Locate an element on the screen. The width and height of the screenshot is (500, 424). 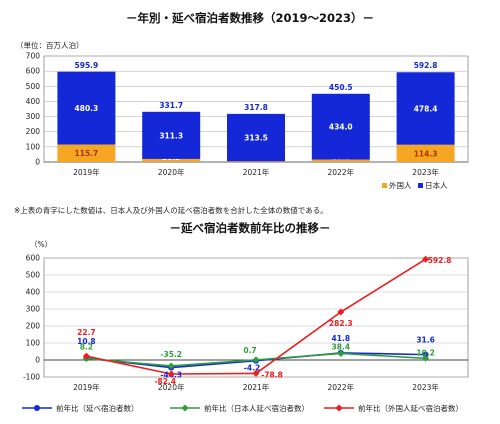
bar-data-label: 313.5 is located at coordinates (256, 138).